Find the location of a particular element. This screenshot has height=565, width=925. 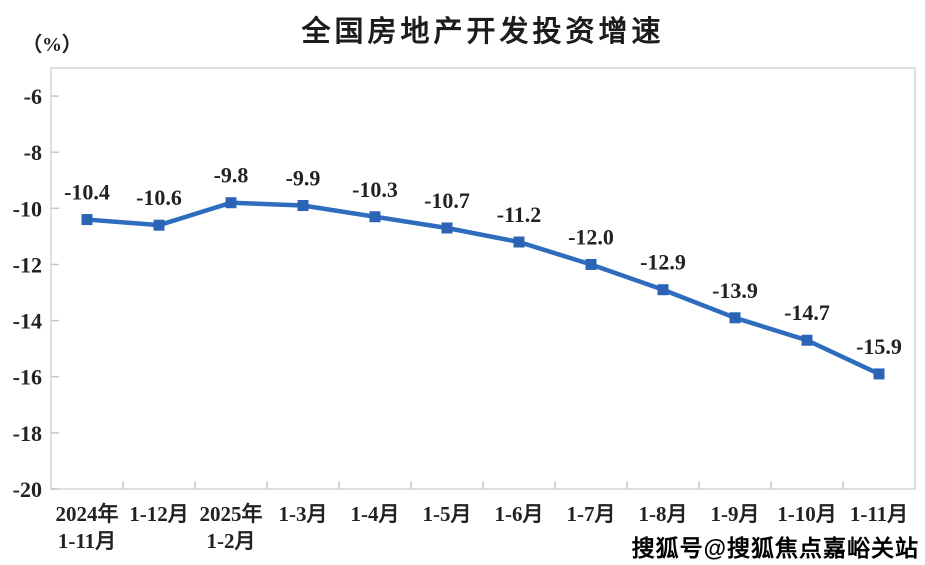

y-axis-tick-label: -12 is located at coordinates (27, 264).